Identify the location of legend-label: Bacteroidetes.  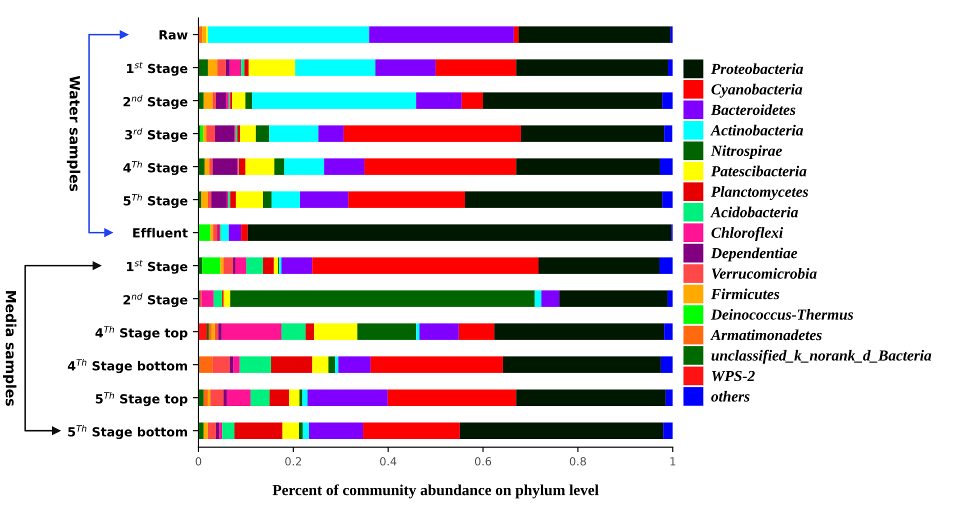
(753, 110).